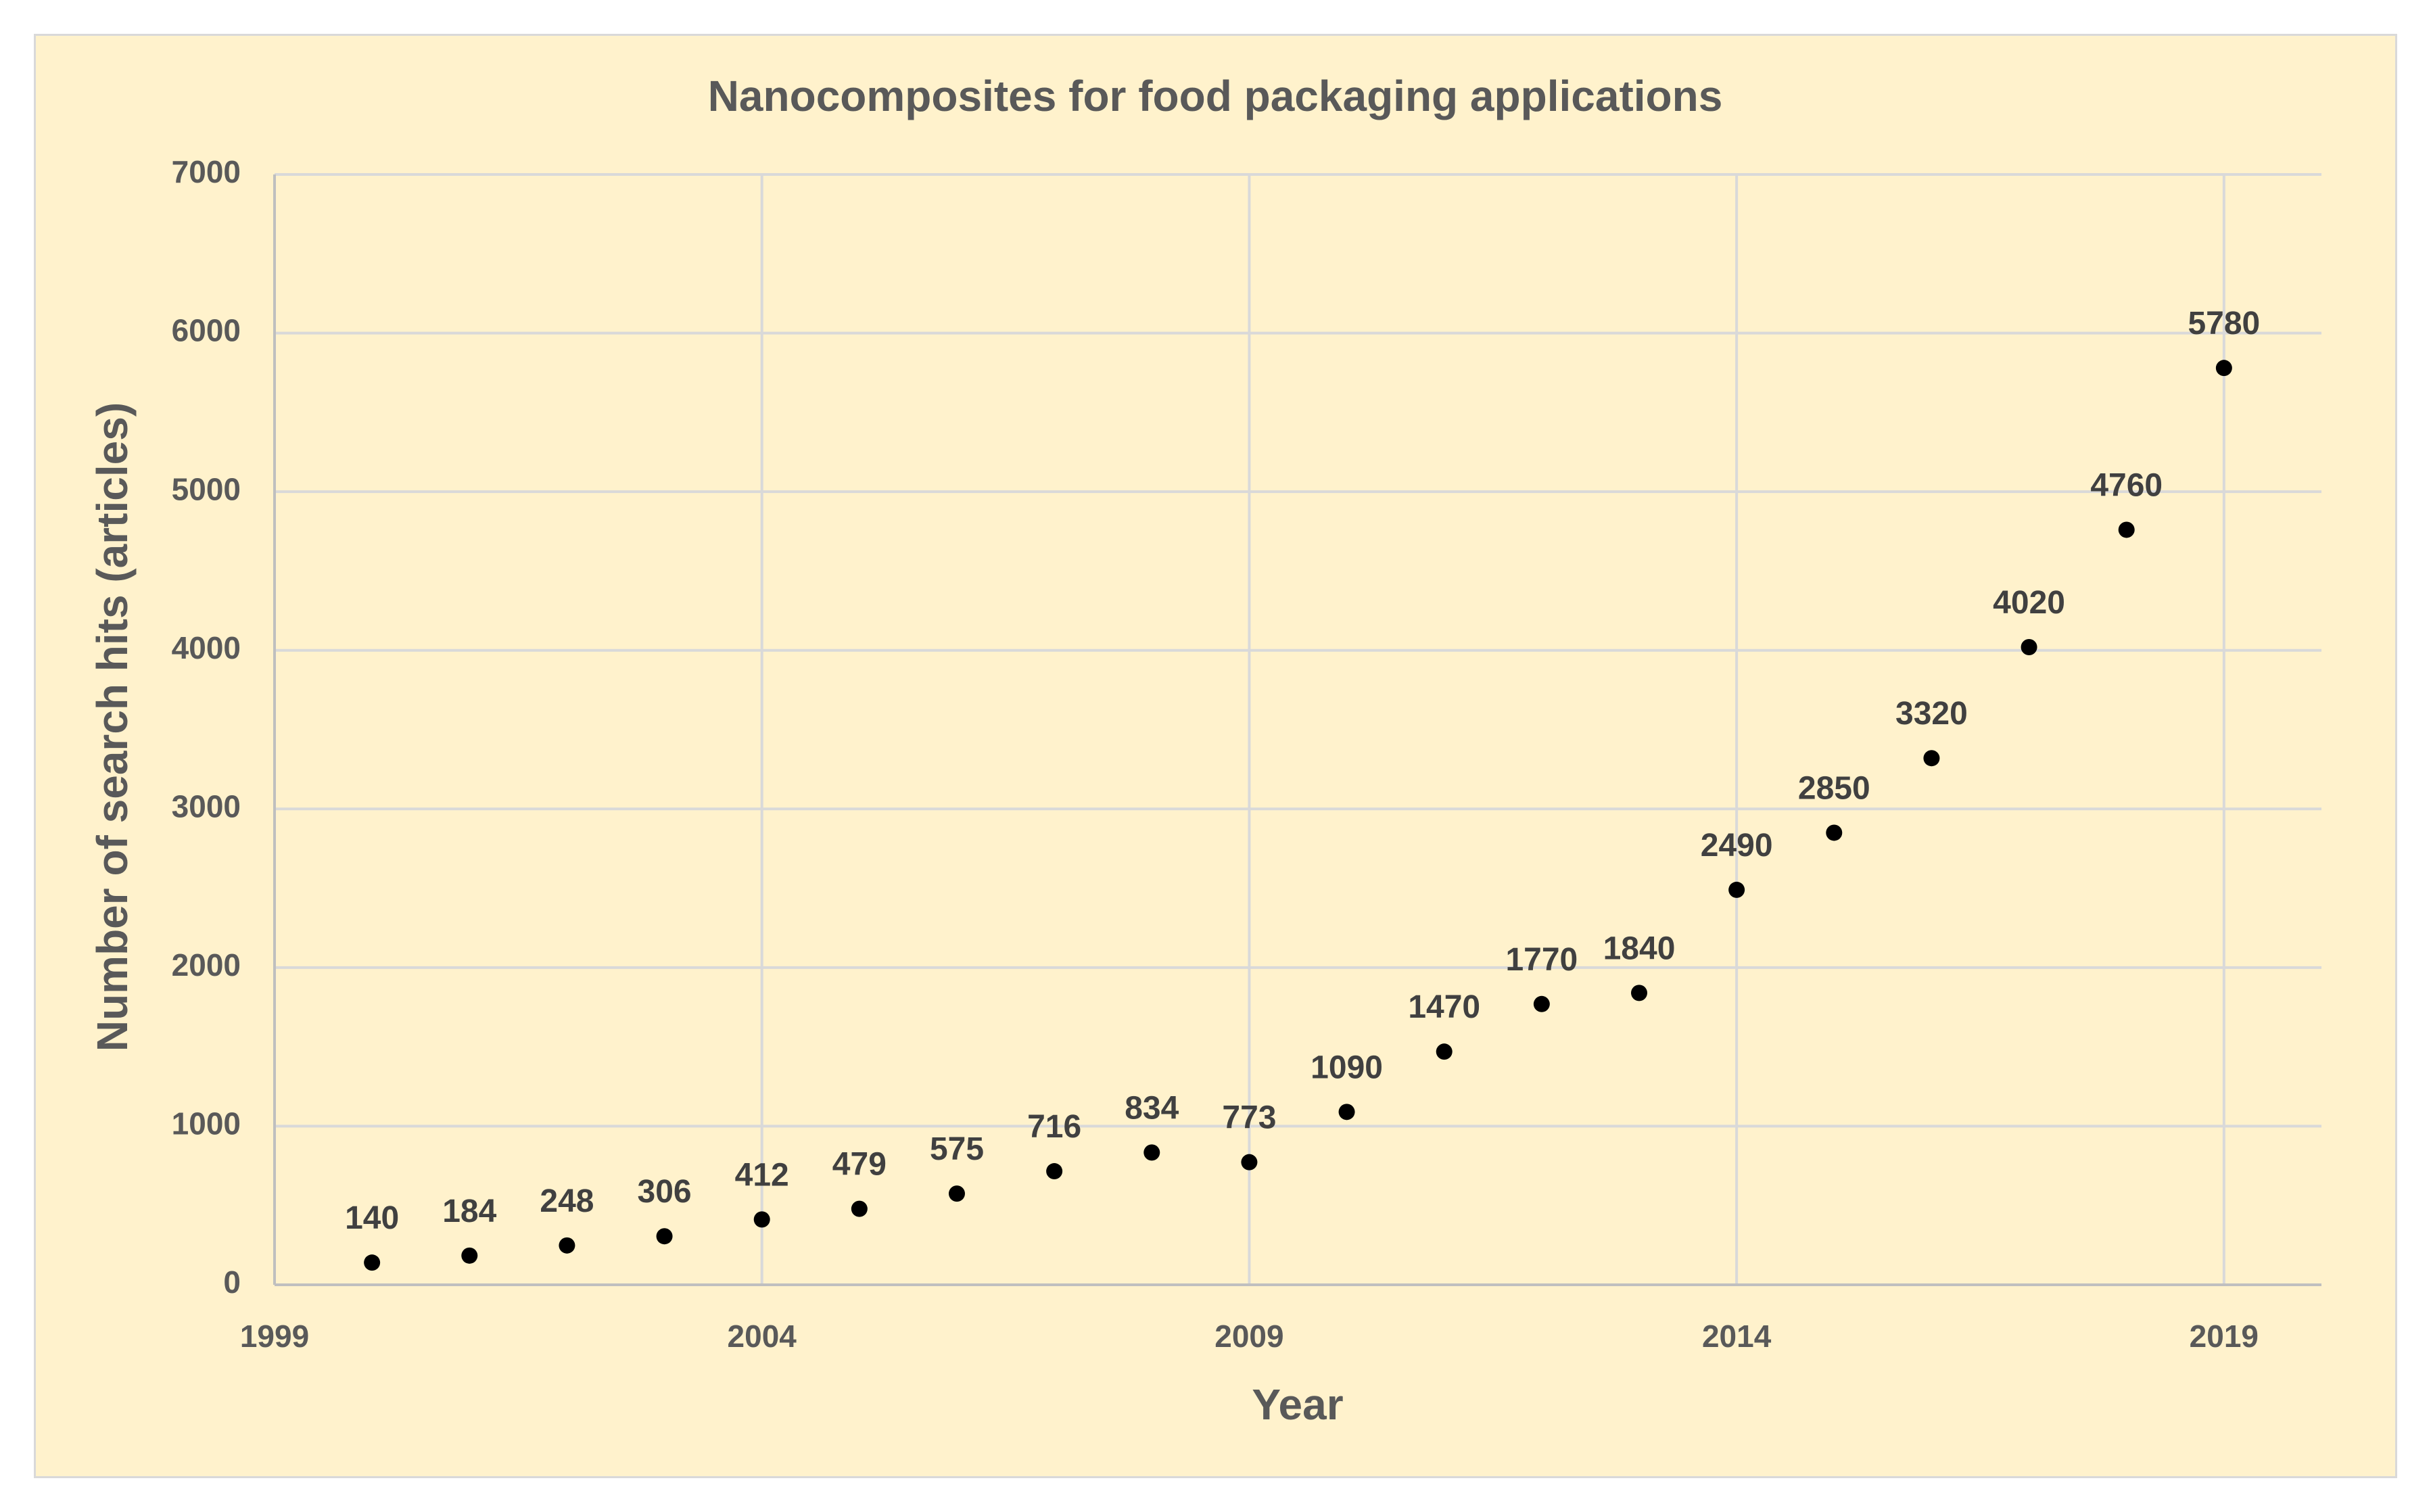 The image size is (2431, 1512). What do you see at coordinates (1297, 1404) in the screenshot?
I see `x-axis-title: Year` at bounding box center [1297, 1404].